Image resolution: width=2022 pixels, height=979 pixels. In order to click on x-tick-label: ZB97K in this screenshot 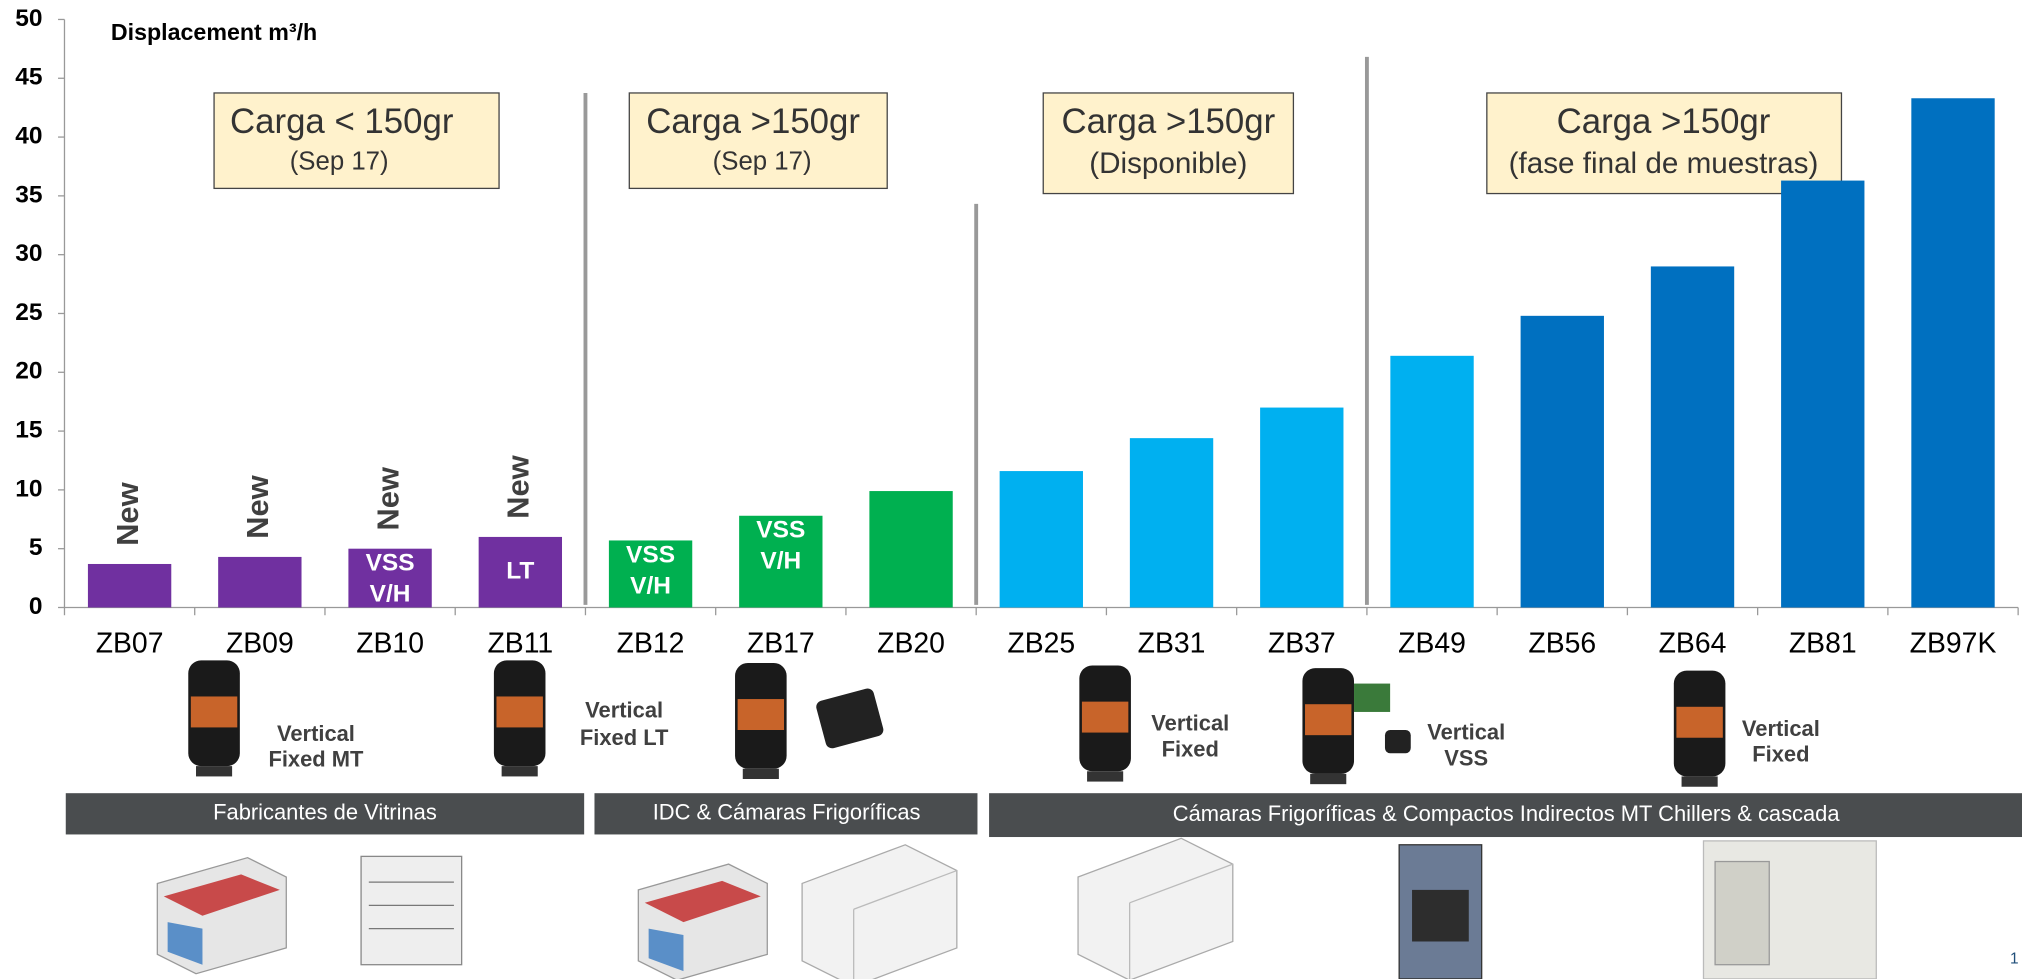, I will do `click(1953, 643)`.